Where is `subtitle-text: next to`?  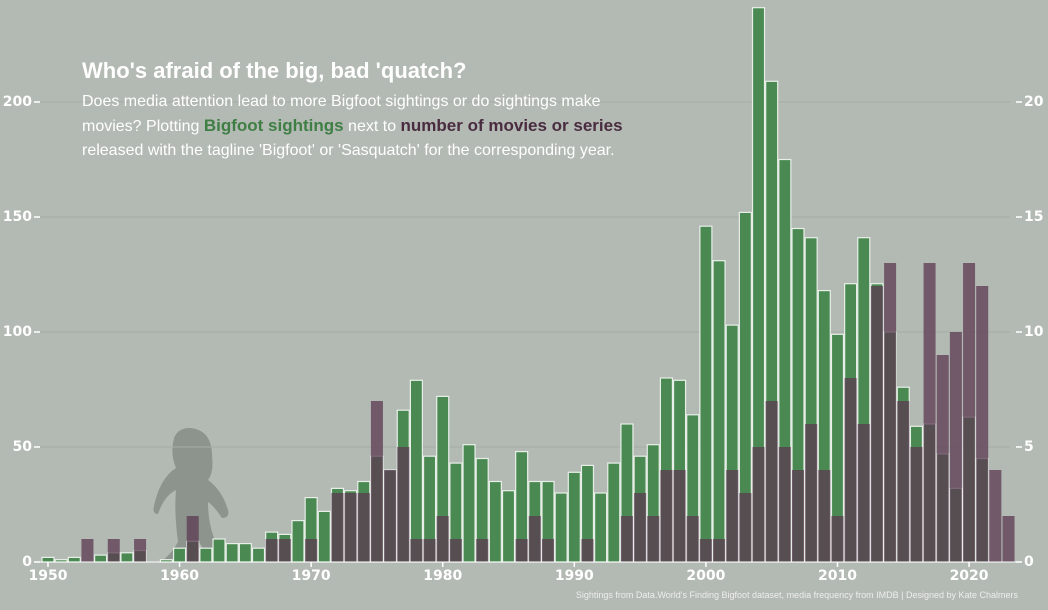 subtitle-text: next to is located at coordinates (372, 126).